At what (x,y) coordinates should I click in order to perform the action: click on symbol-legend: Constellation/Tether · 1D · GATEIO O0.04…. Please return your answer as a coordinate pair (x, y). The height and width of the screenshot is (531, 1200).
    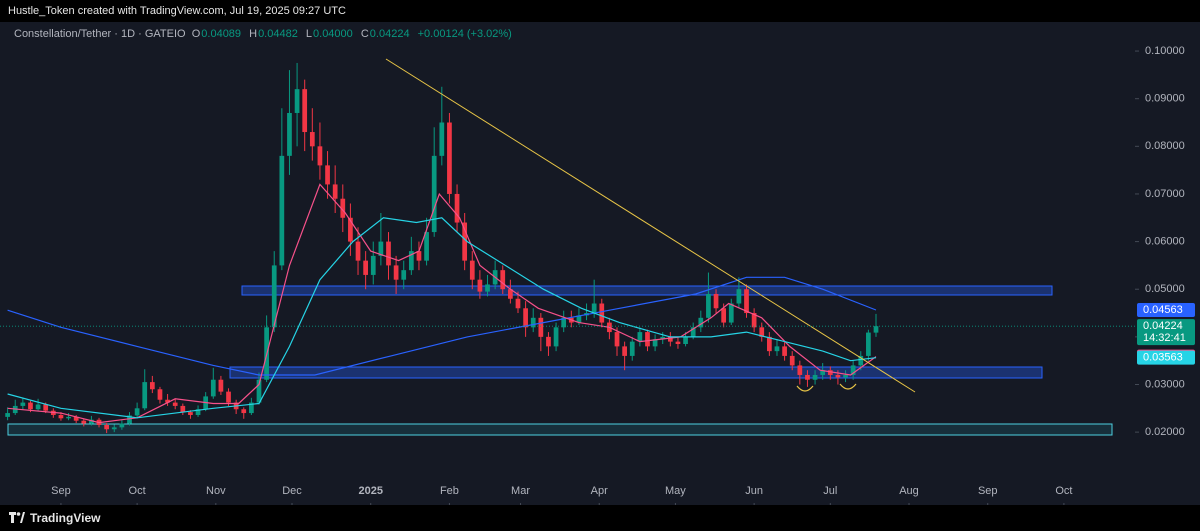
    Looking at the image, I should click on (265, 34).